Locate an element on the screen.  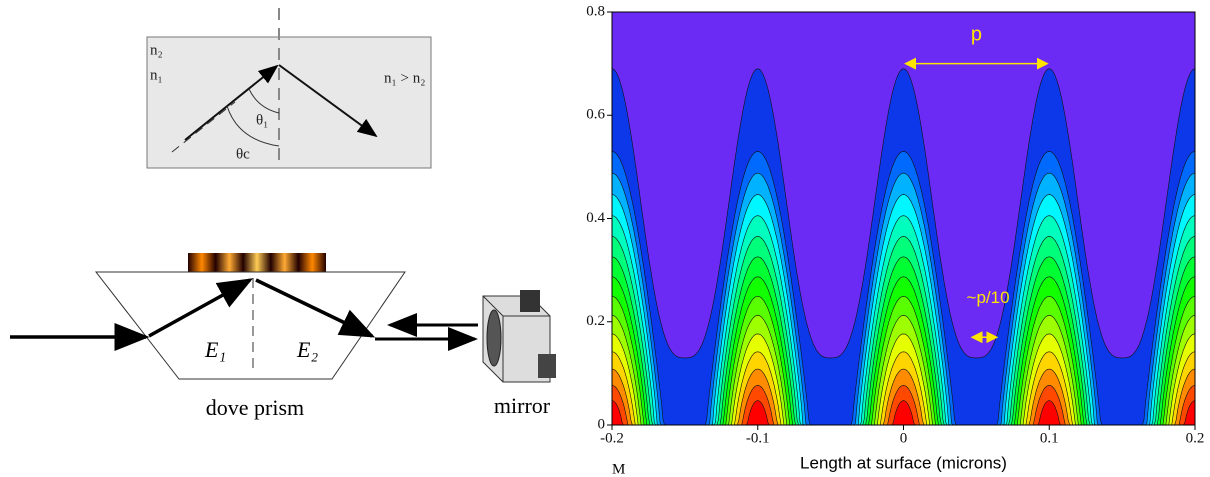
x-tick-label: -0.1 is located at coordinates (758, 438).